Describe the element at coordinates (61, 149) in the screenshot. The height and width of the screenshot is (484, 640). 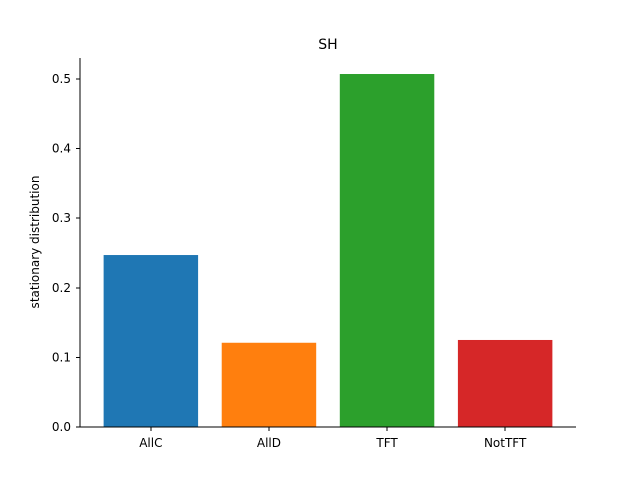
I see `y-tick-label: 0.4` at that location.